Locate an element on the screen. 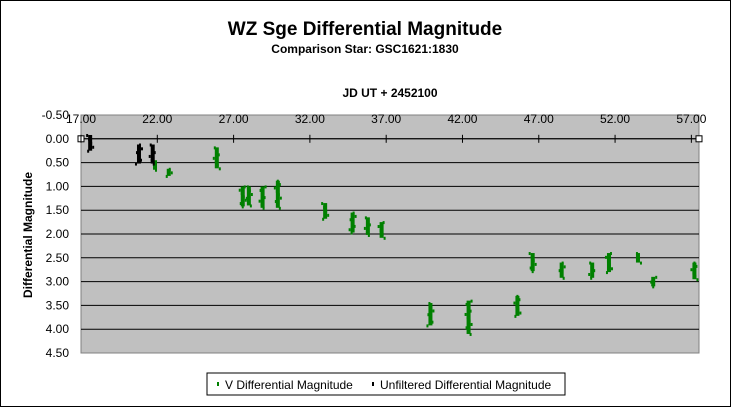 The height and width of the screenshot is (407, 731). y-tick-label-6: 2.50 is located at coordinates (58, 258).